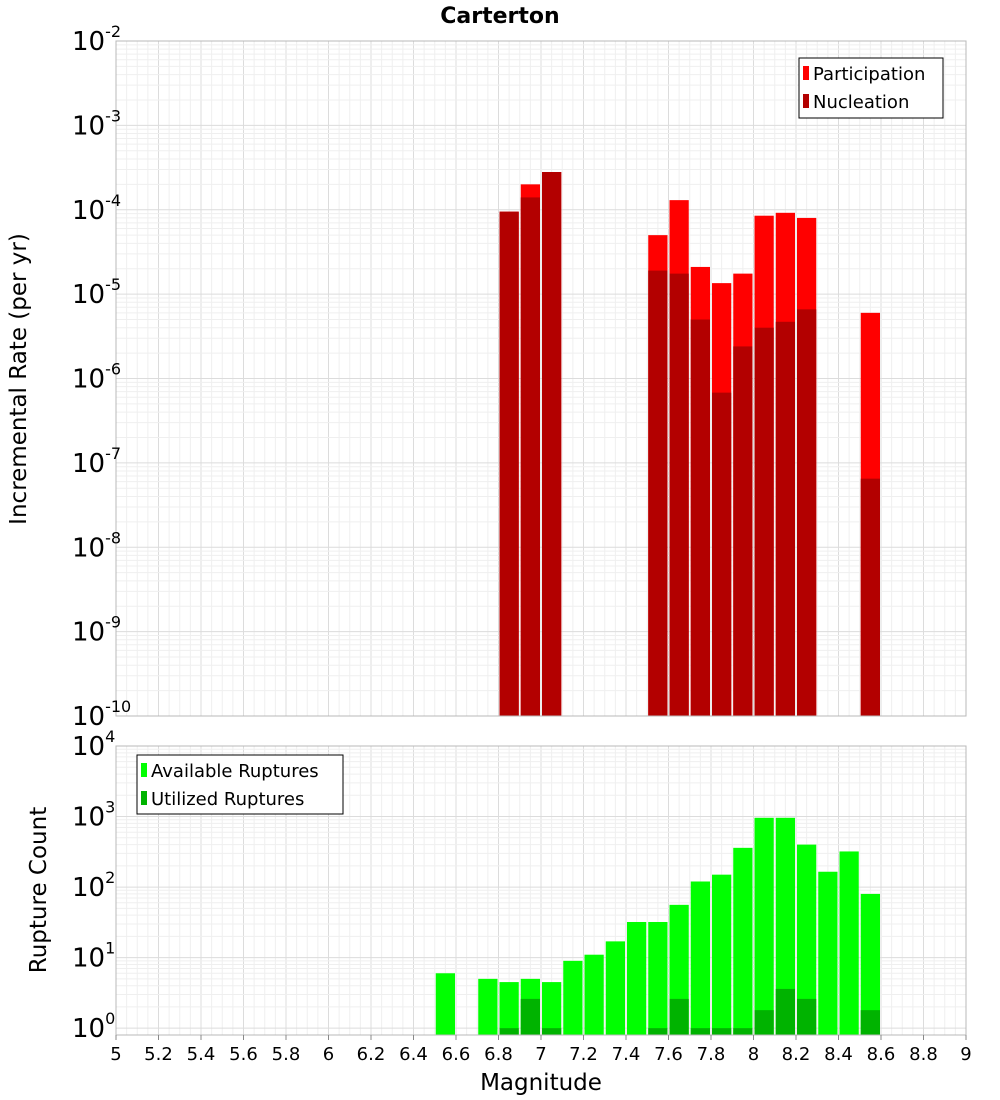 The image size is (1000, 1100). I want to click on top-y-tick-label: 10⁻⁶, so click(96, 377).